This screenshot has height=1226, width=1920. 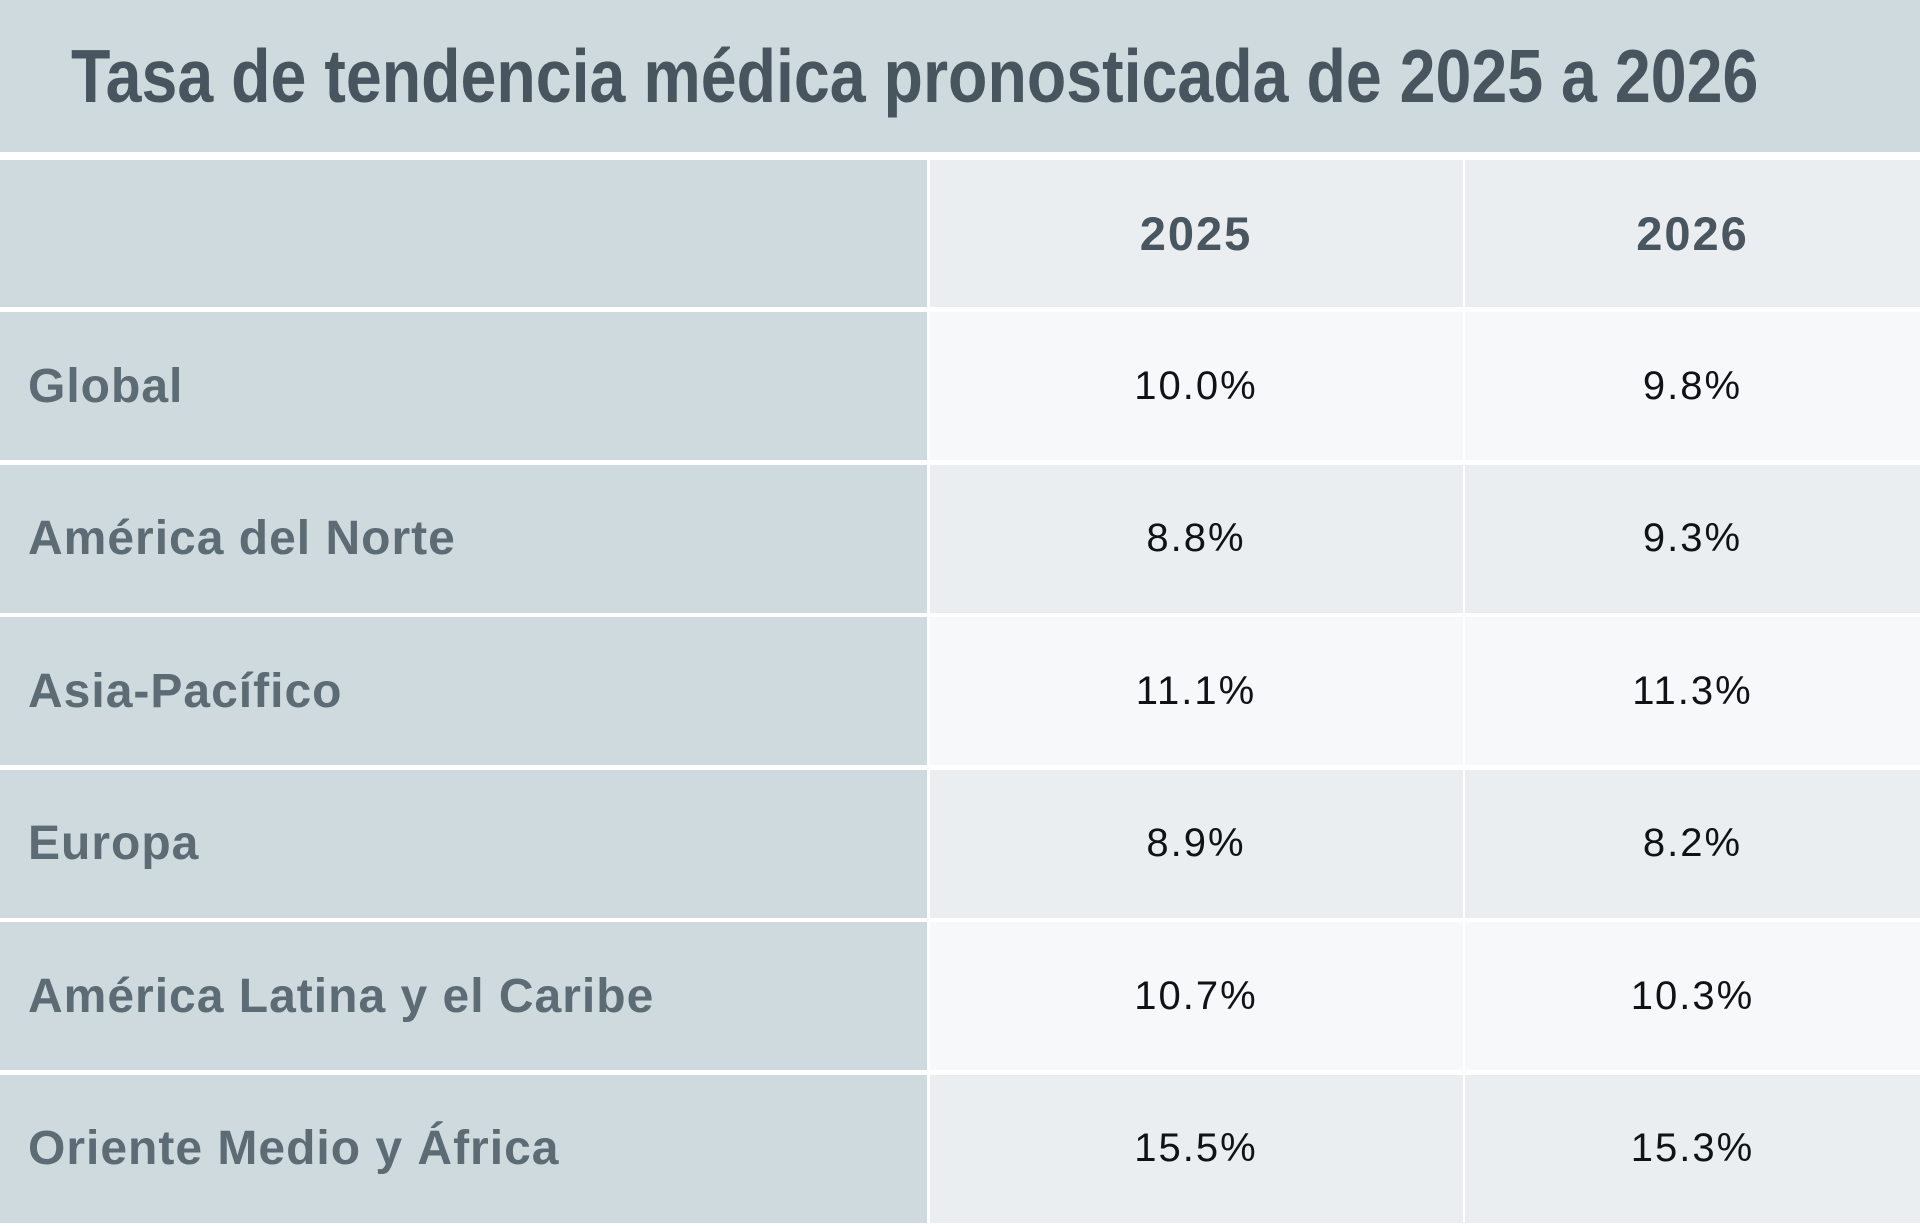 I want to click on table-row-america-latina-caribe: América Latina y el Caribe 10.7% 10.3%, so click(x=960, y=996).